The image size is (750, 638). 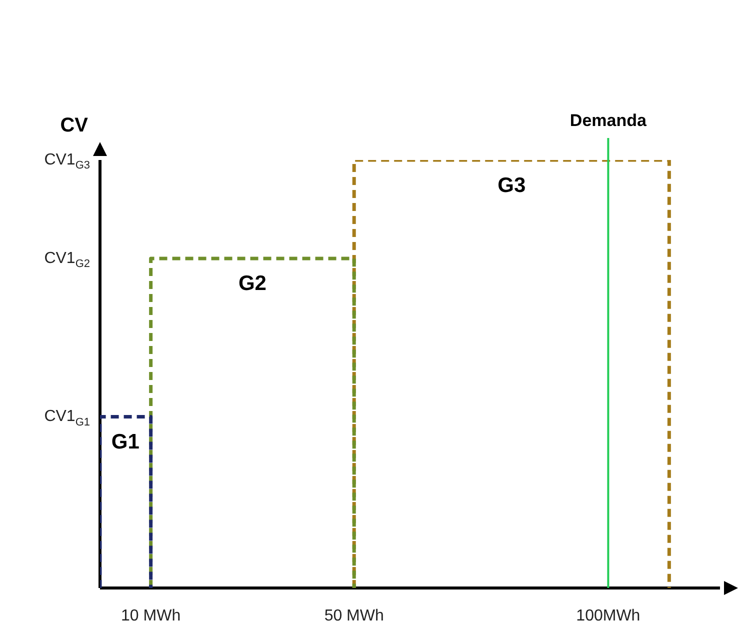 I want to click on series-label: G2, so click(x=252, y=284).